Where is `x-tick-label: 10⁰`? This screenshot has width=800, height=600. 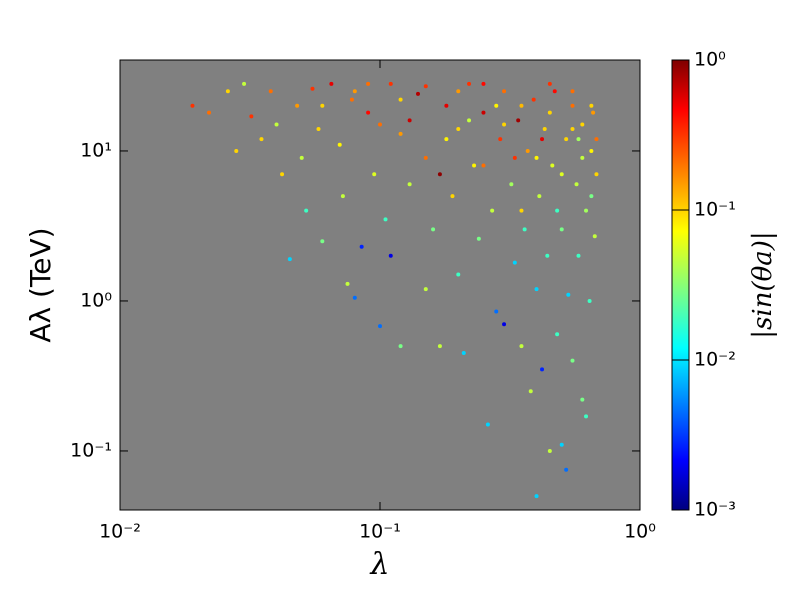 x-tick-label: 10⁰ is located at coordinates (640, 532).